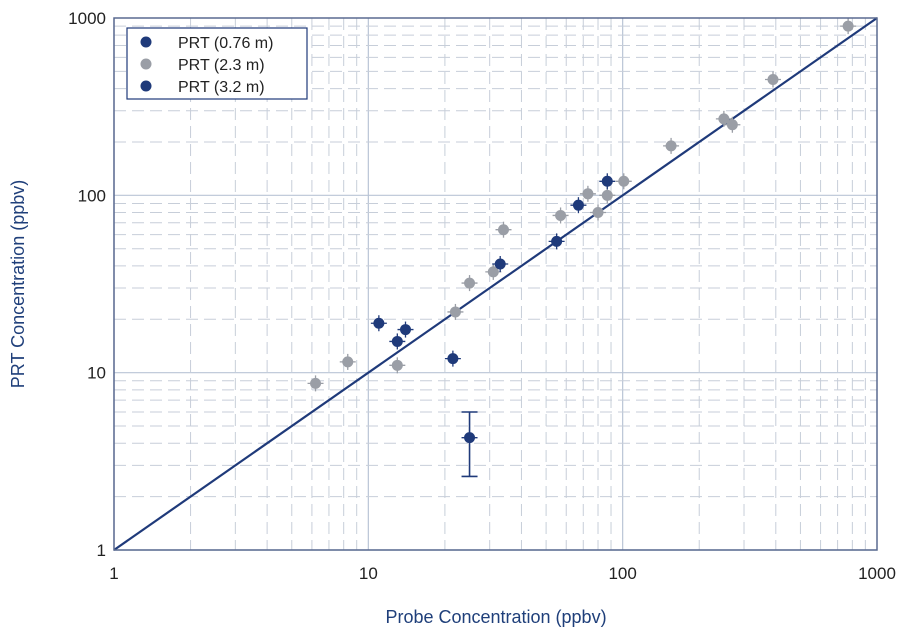 This screenshot has height=633, width=903. What do you see at coordinates (18, 284) in the screenshot?
I see `y-axis-label: PRT Concentration (ppbv)` at bounding box center [18, 284].